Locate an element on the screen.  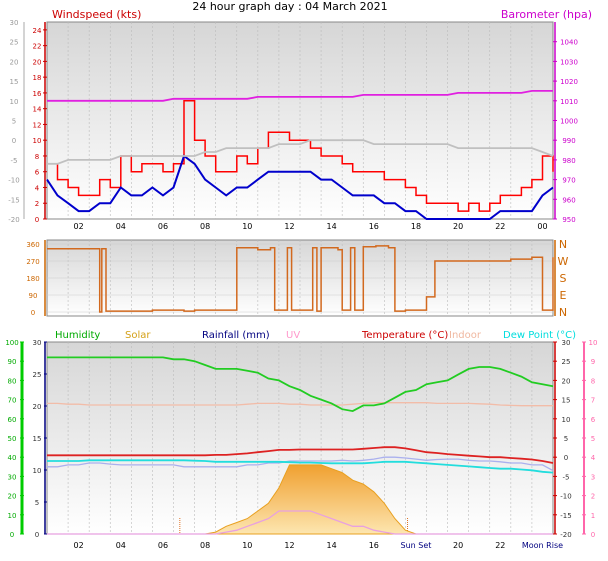
series-line-barometer-hpa- is located at coordinates (300, 96).